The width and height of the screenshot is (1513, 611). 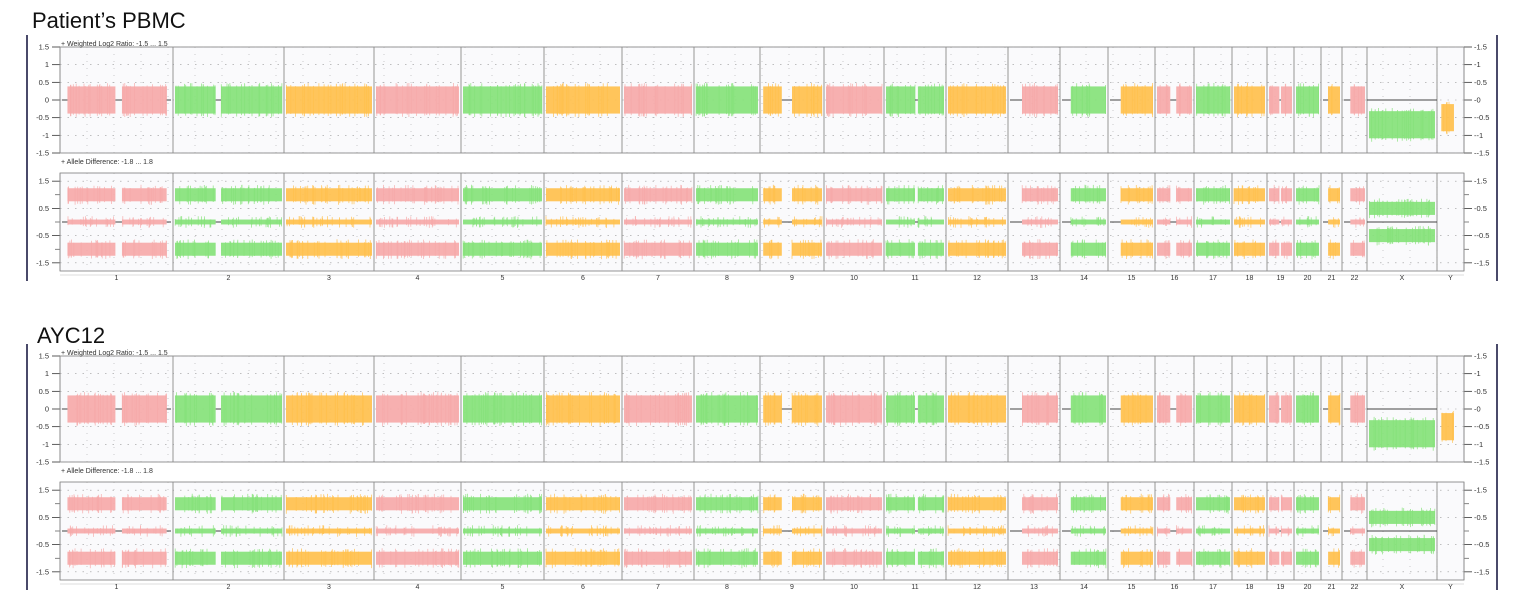 I want to click on chromosome-4-points, so click(x=417, y=409).